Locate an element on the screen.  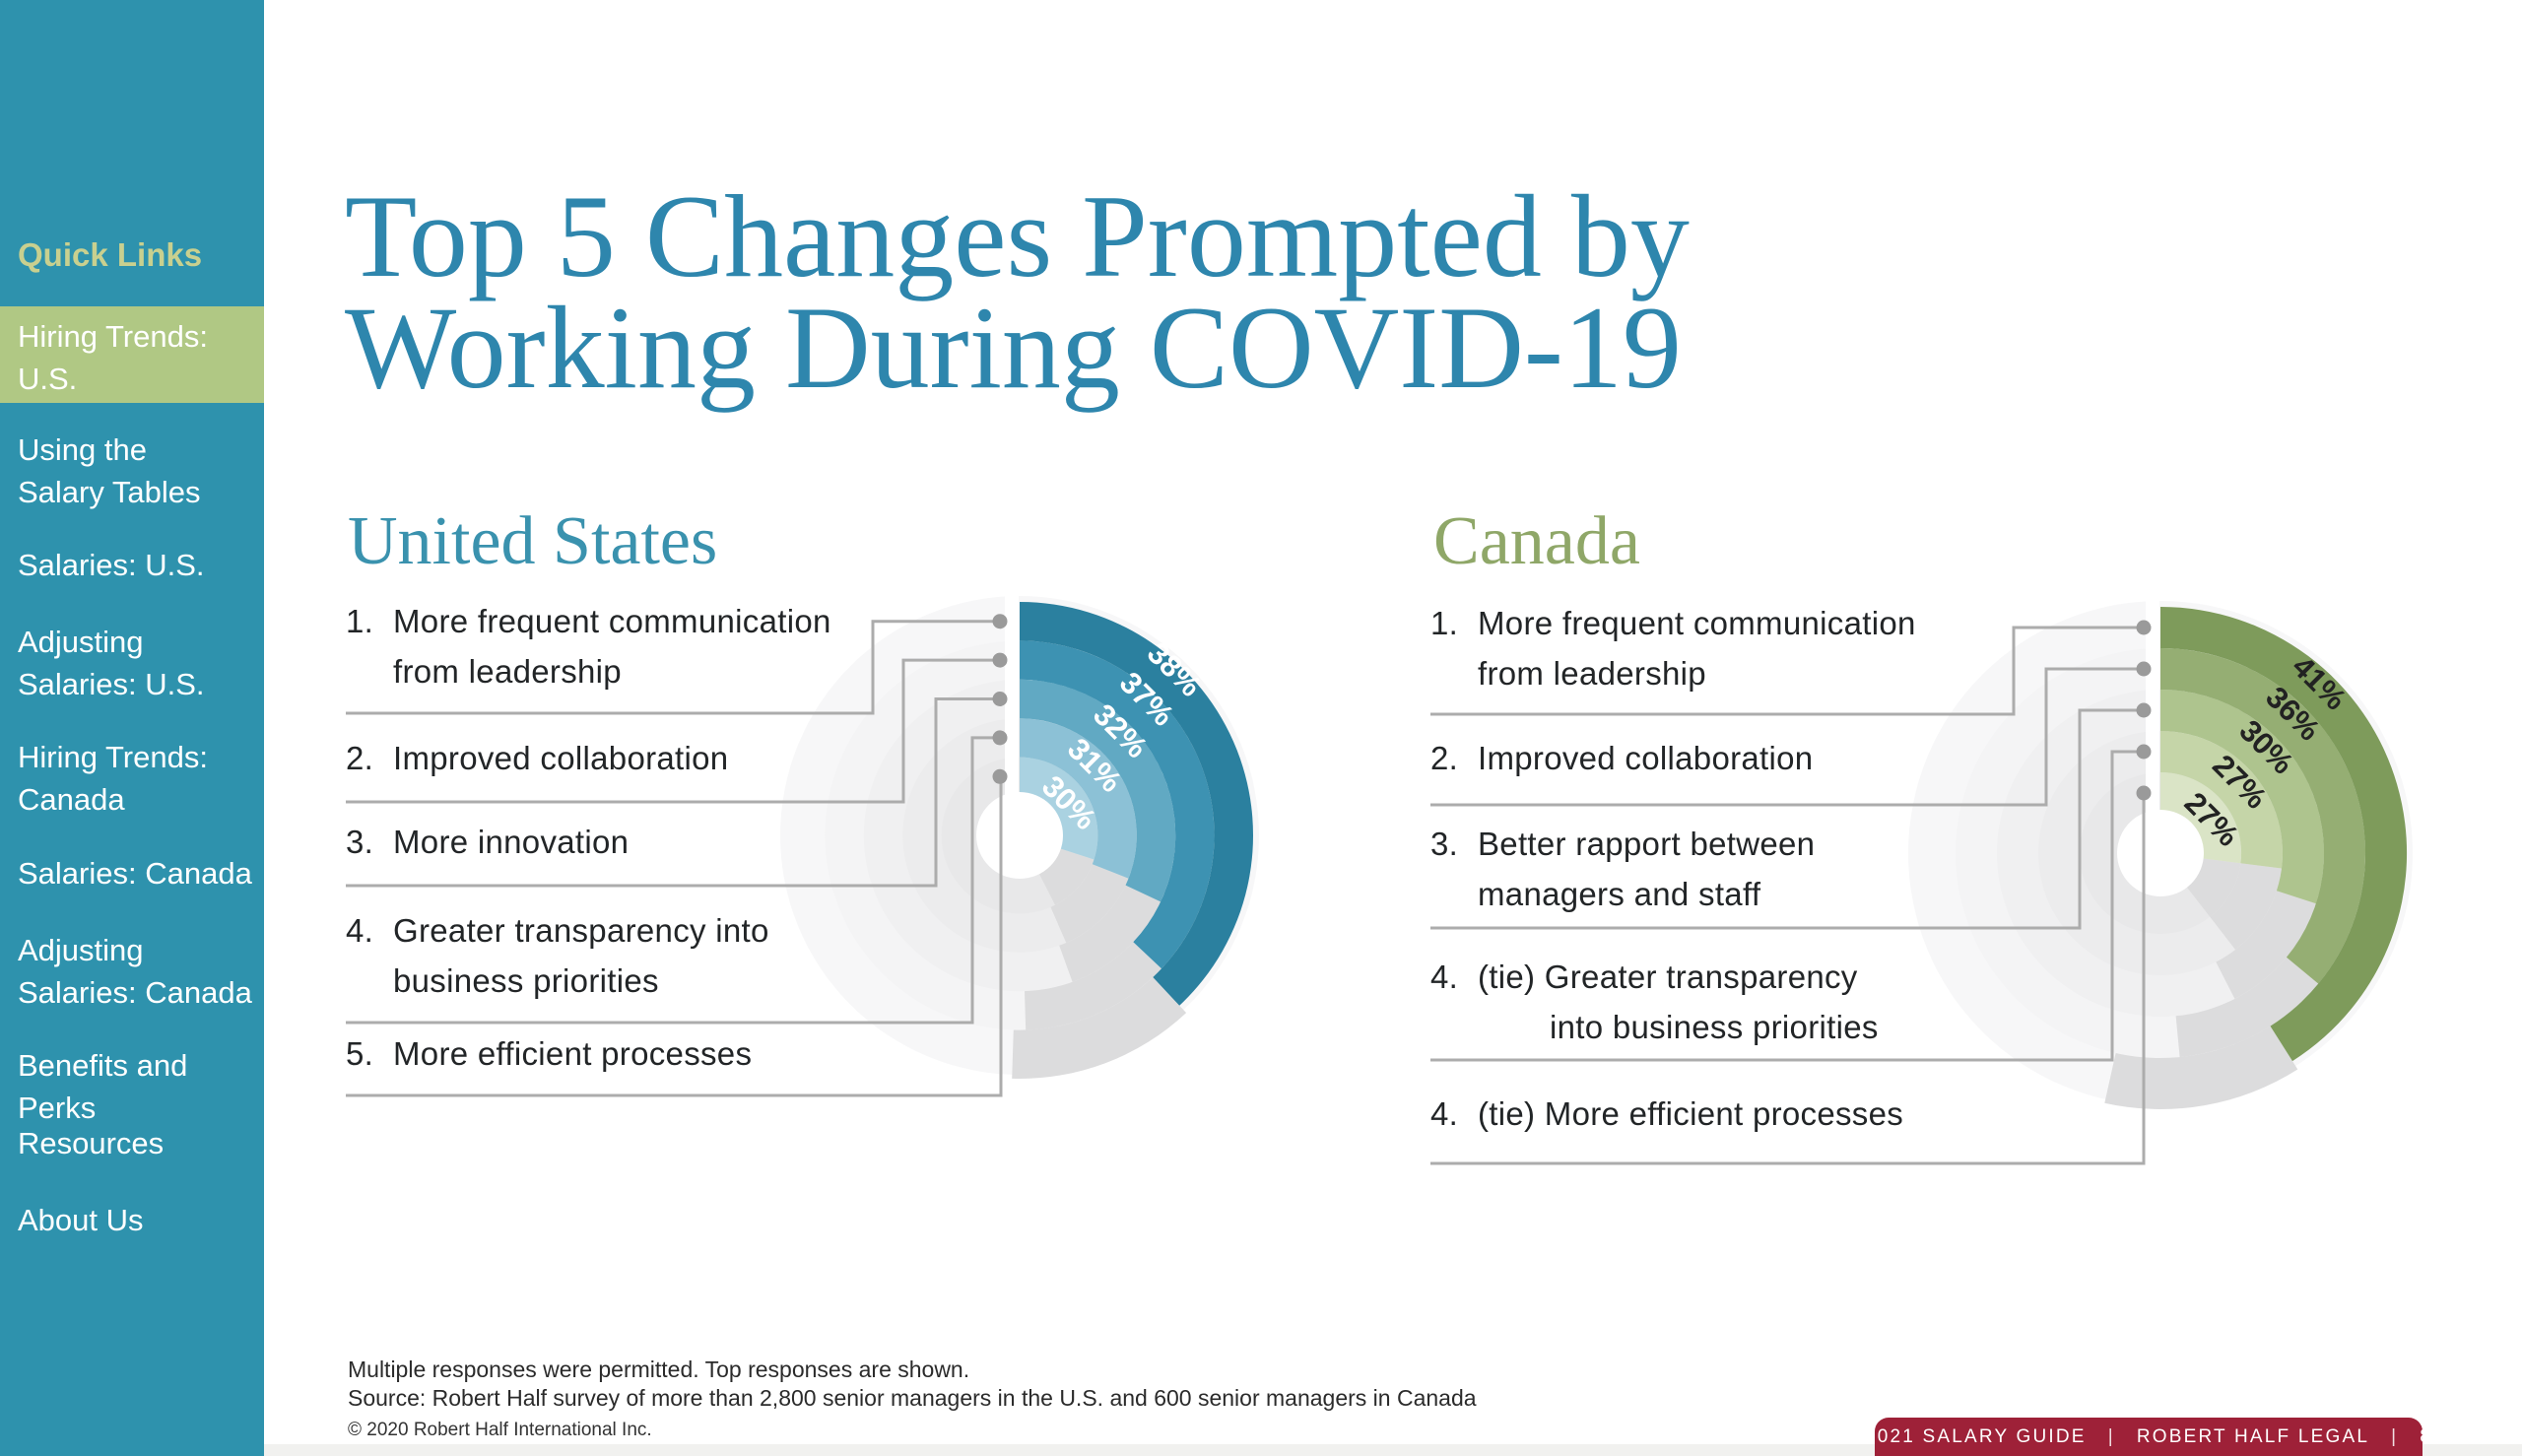
rank-text: (tie) More efficient processes is located at coordinates (1691, 1113).